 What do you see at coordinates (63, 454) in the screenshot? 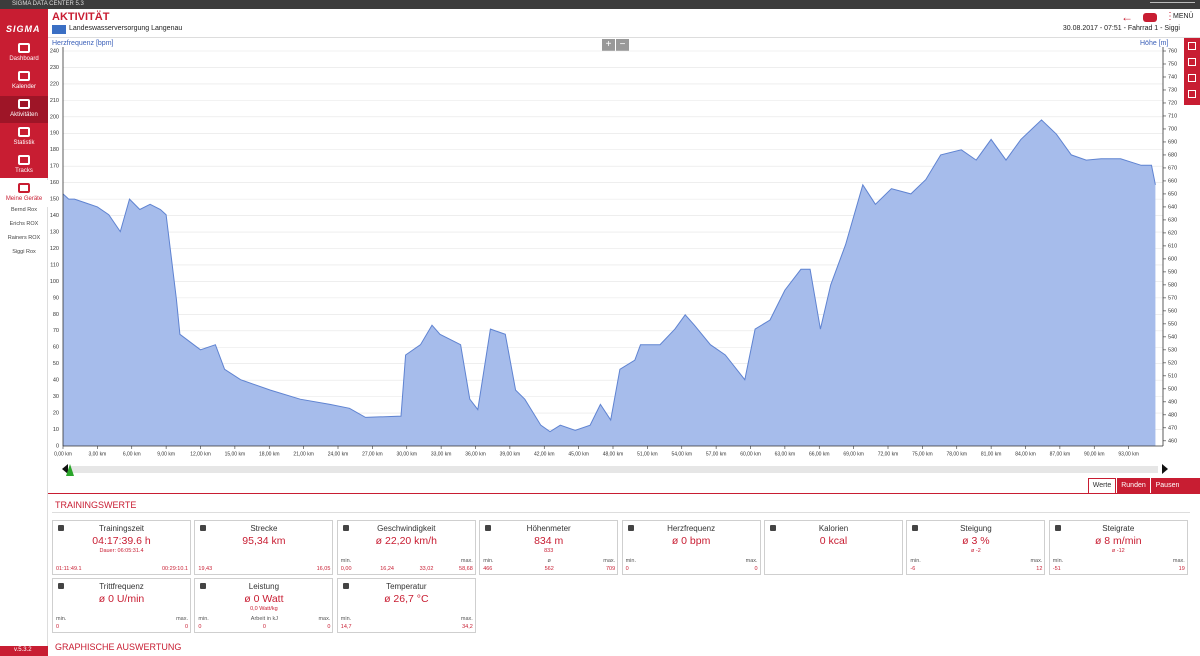
I see `x-tick-label: 0,00 km` at bounding box center [63, 454].